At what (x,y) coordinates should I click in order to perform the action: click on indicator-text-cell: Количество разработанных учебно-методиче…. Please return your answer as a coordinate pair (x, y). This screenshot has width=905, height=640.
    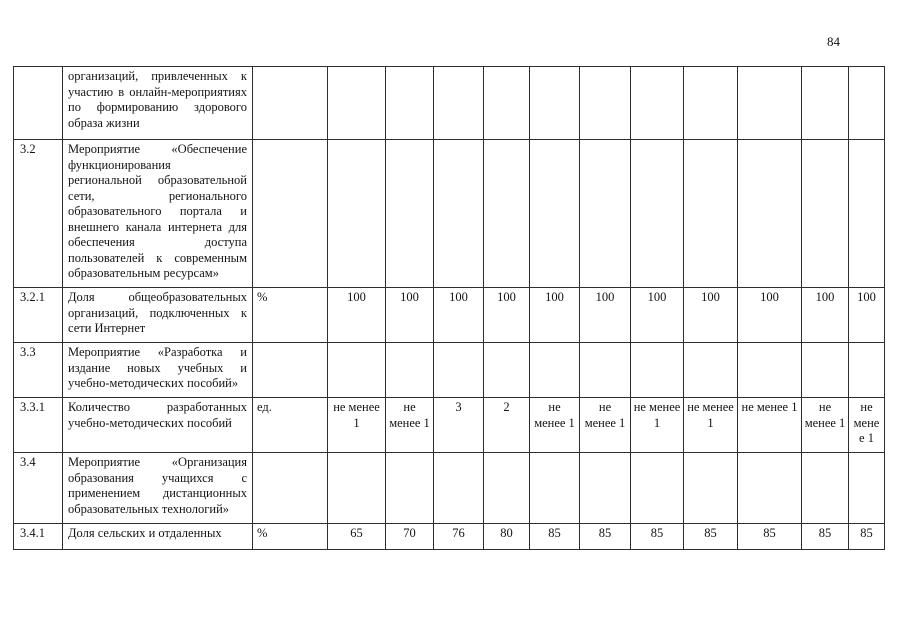
    Looking at the image, I should click on (157, 425).